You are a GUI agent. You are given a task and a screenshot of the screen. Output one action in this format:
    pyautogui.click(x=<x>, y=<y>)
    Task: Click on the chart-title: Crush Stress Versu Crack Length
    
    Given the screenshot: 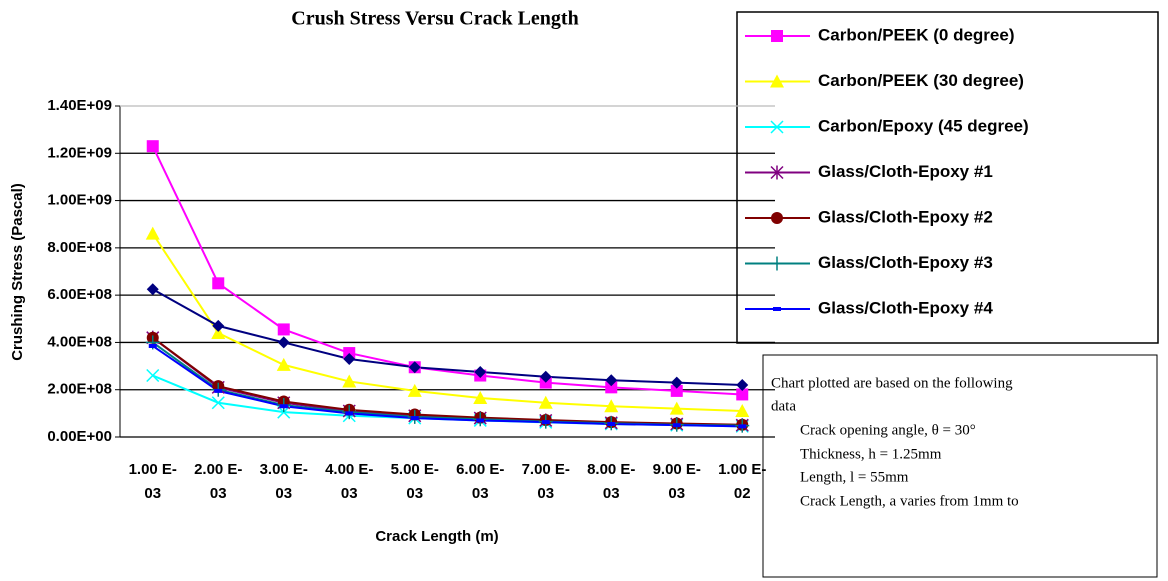 What is the action you would take?
    pyautogui.click(x=434, y=19)
    